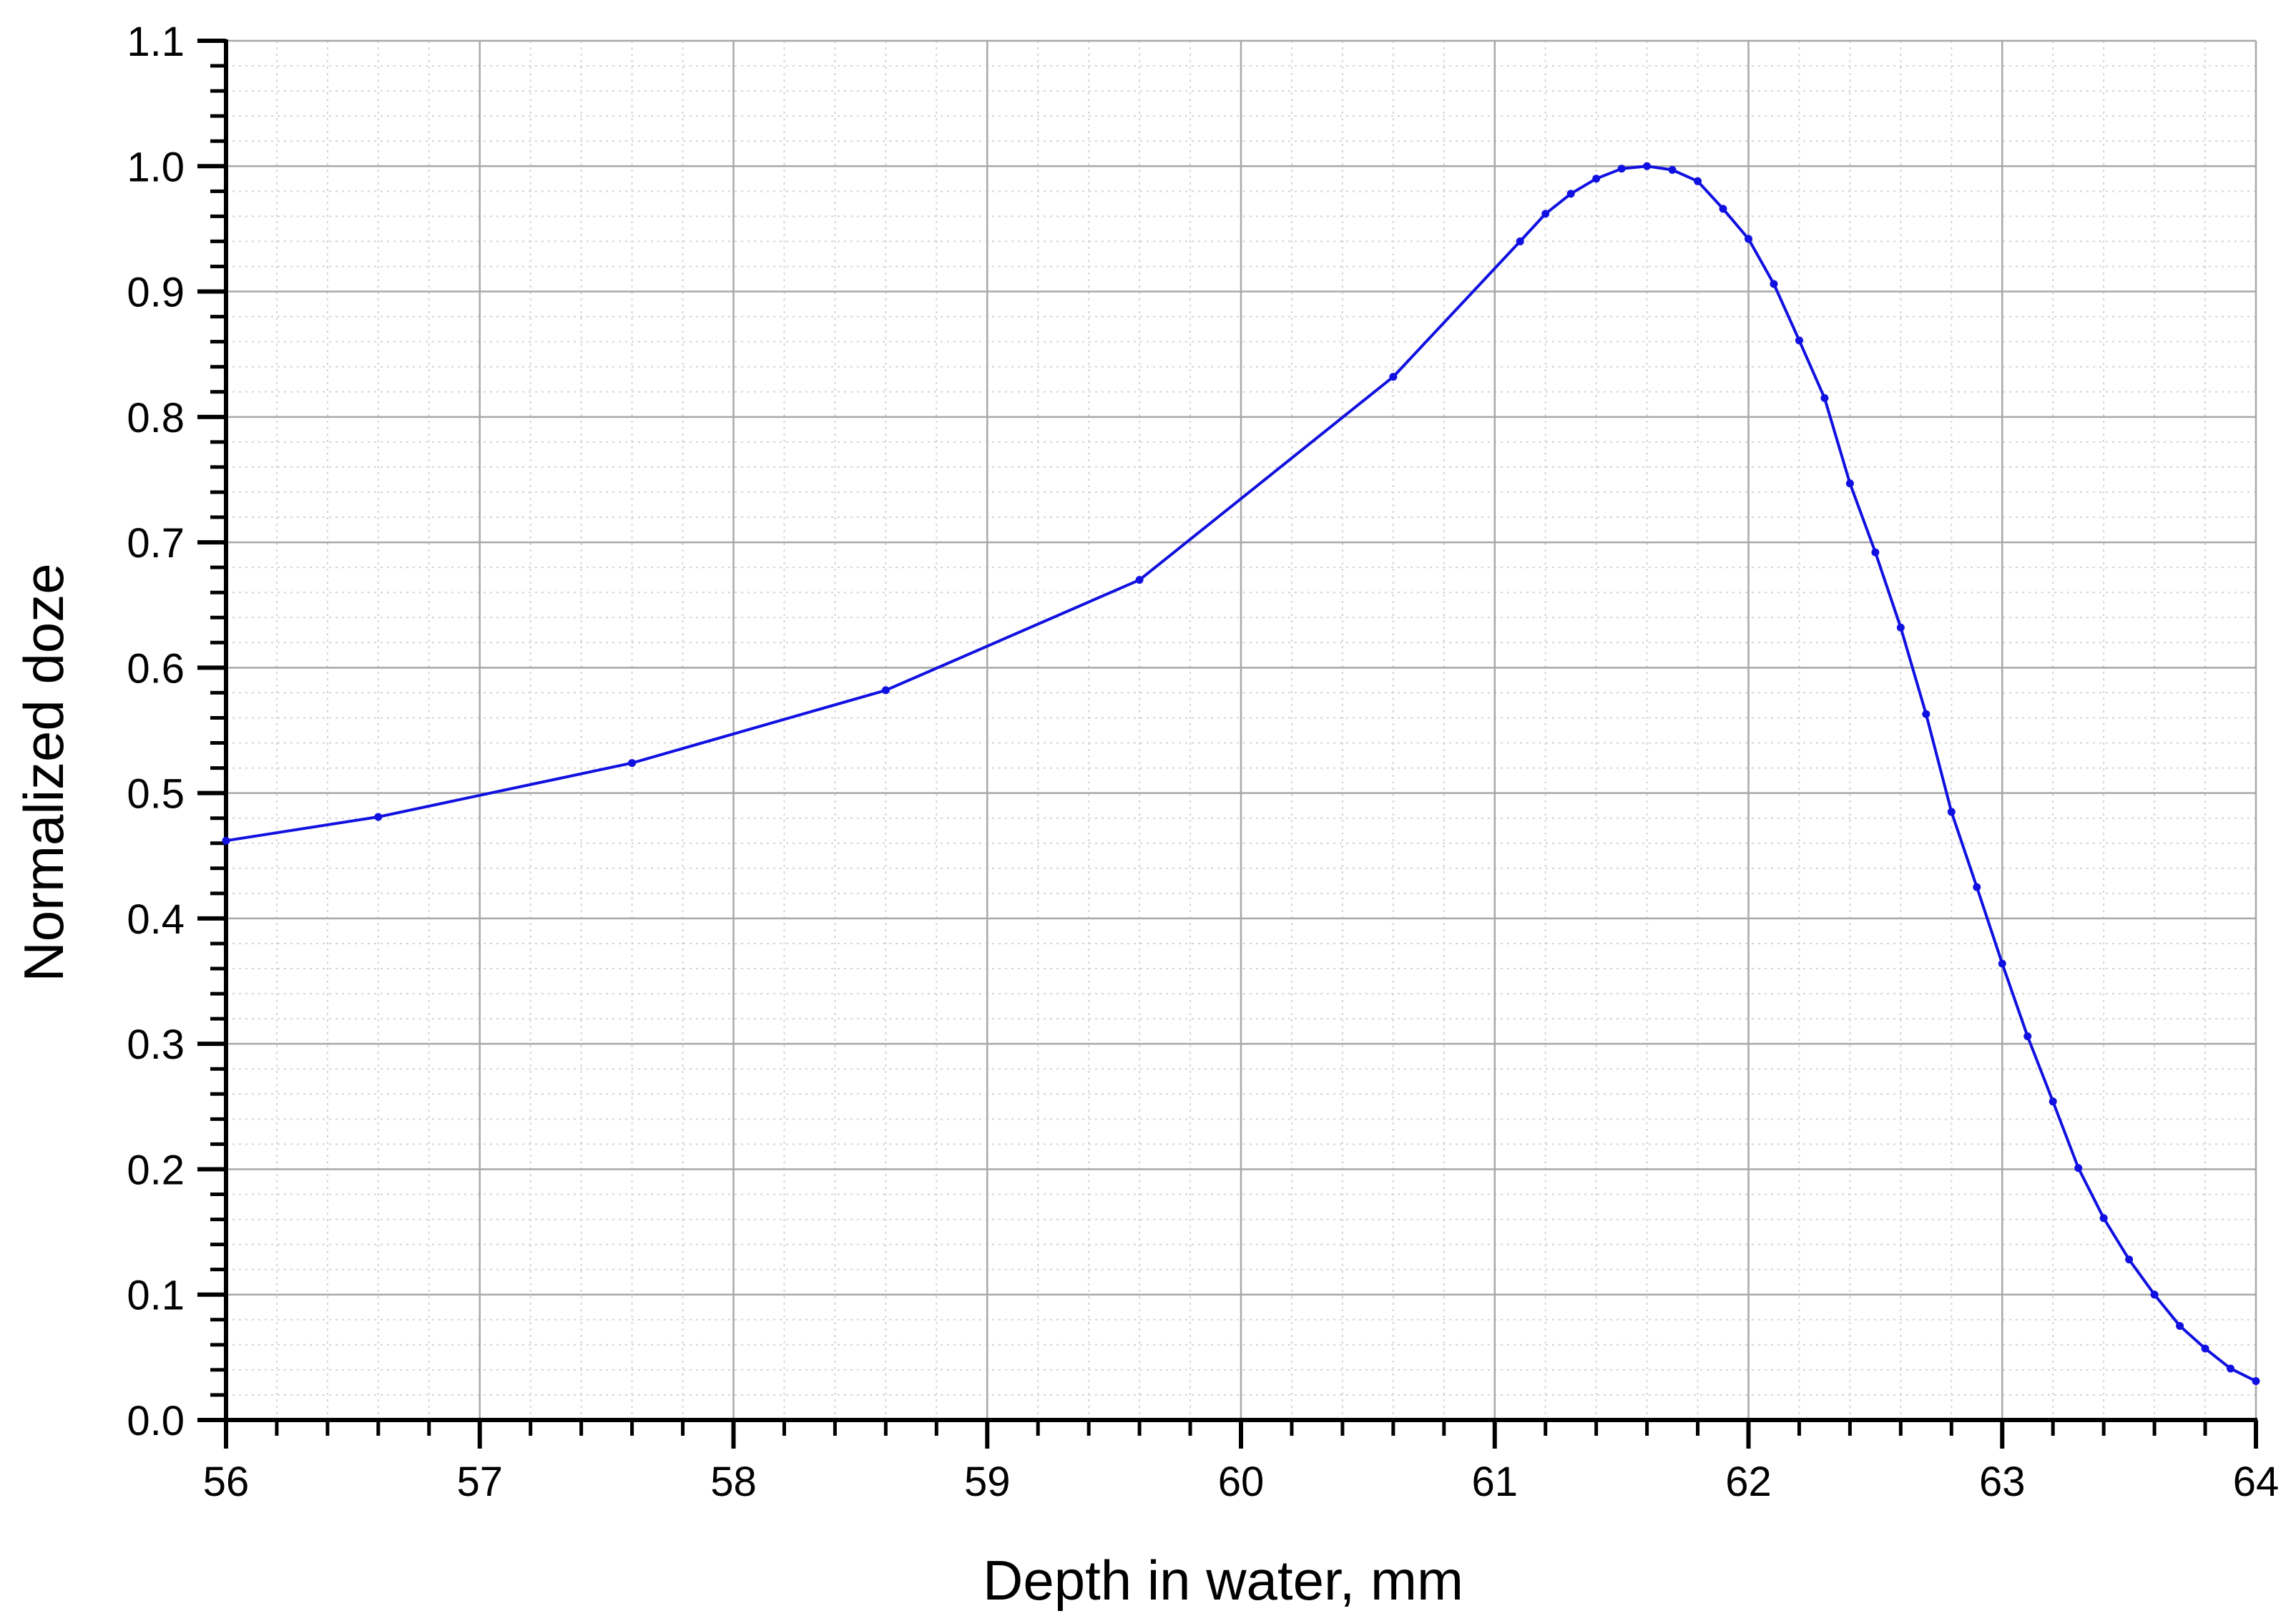 This screenshot has height=1616, width=2296. What do you see at coordinates (1748, 1482) in the screenshot?
I see `x-tick-label: 62` at bounding box center [1748, 1482].